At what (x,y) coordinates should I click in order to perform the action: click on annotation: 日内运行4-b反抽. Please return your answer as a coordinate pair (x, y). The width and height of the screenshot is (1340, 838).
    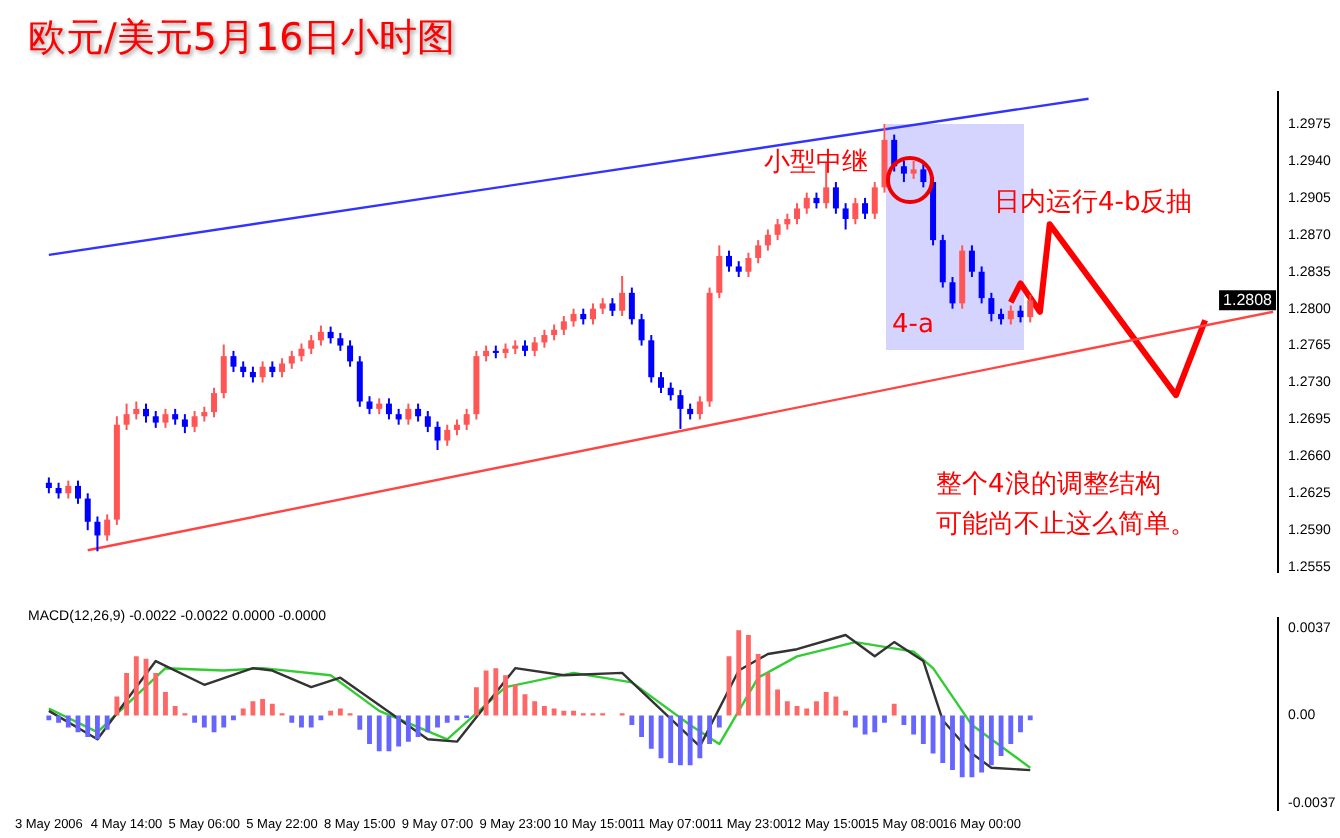
    Looking at the image, I should click on (1093, 203).